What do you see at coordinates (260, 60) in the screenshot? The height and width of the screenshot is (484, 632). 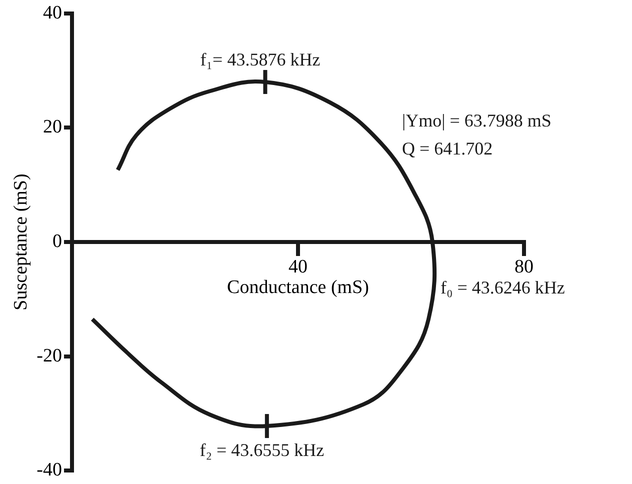 I see `annotation: f₁= 43.5876 kHz` at bounding box center [260, 60].